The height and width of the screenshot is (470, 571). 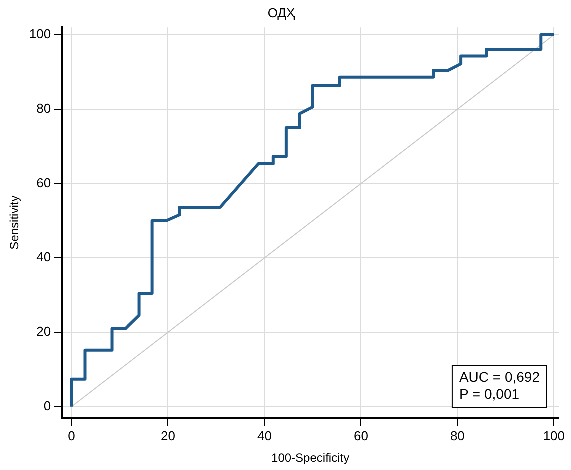 What do you see at coordinates (44, 332) in the screenshot?
I see `y-tick-label: 20` at bounding box center [44, 332].